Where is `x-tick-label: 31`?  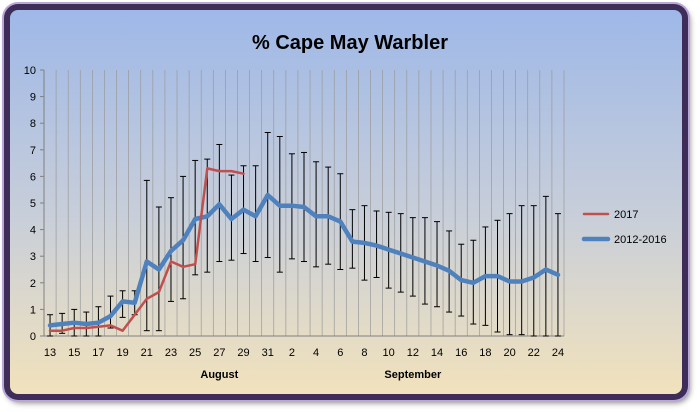
x-tick-label: 31 is located at coordinates (268, 353).